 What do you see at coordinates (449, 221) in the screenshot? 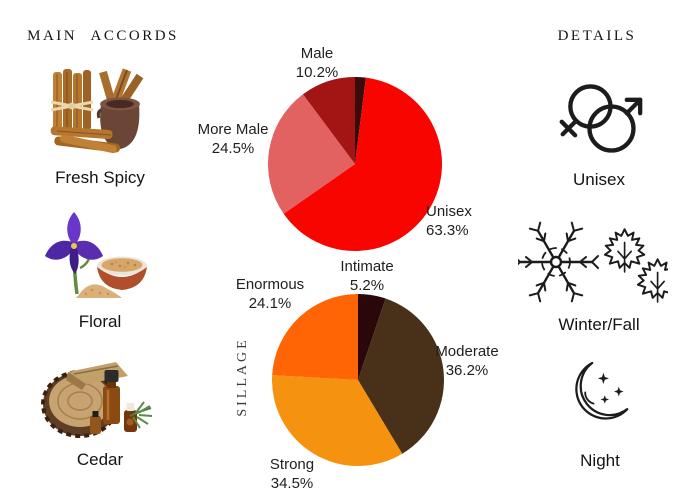
I see `pie-label-unisex: Unisex 63.3%` at bounding box center [449, 221].